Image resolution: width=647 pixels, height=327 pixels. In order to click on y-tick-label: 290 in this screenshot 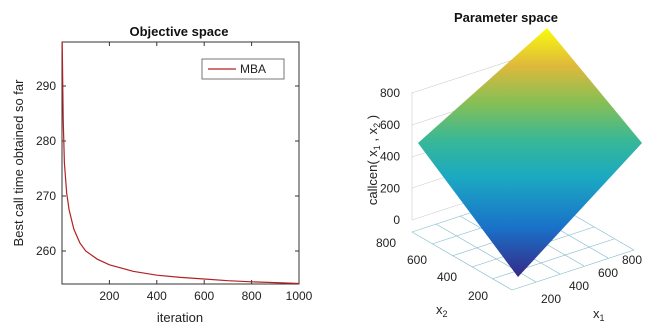, I will do `click(46, 86)`.